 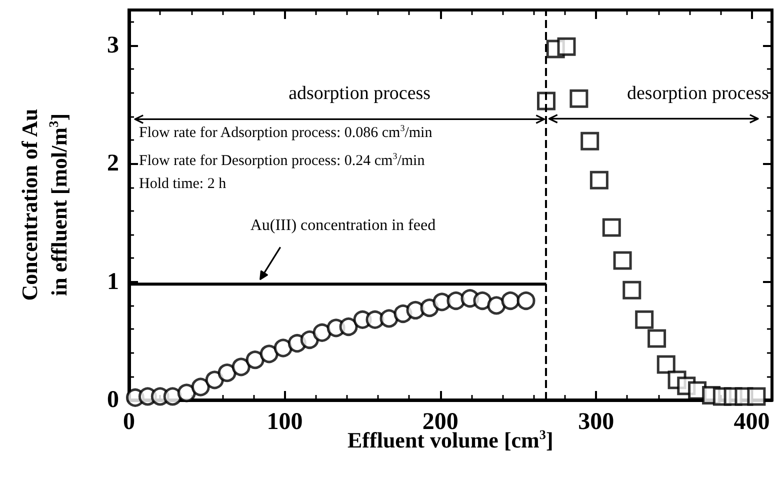 What do you see at coordinates (698, 93) in the screenshot?
I see `annotation: desorption process` at bounding box center [698, 93].